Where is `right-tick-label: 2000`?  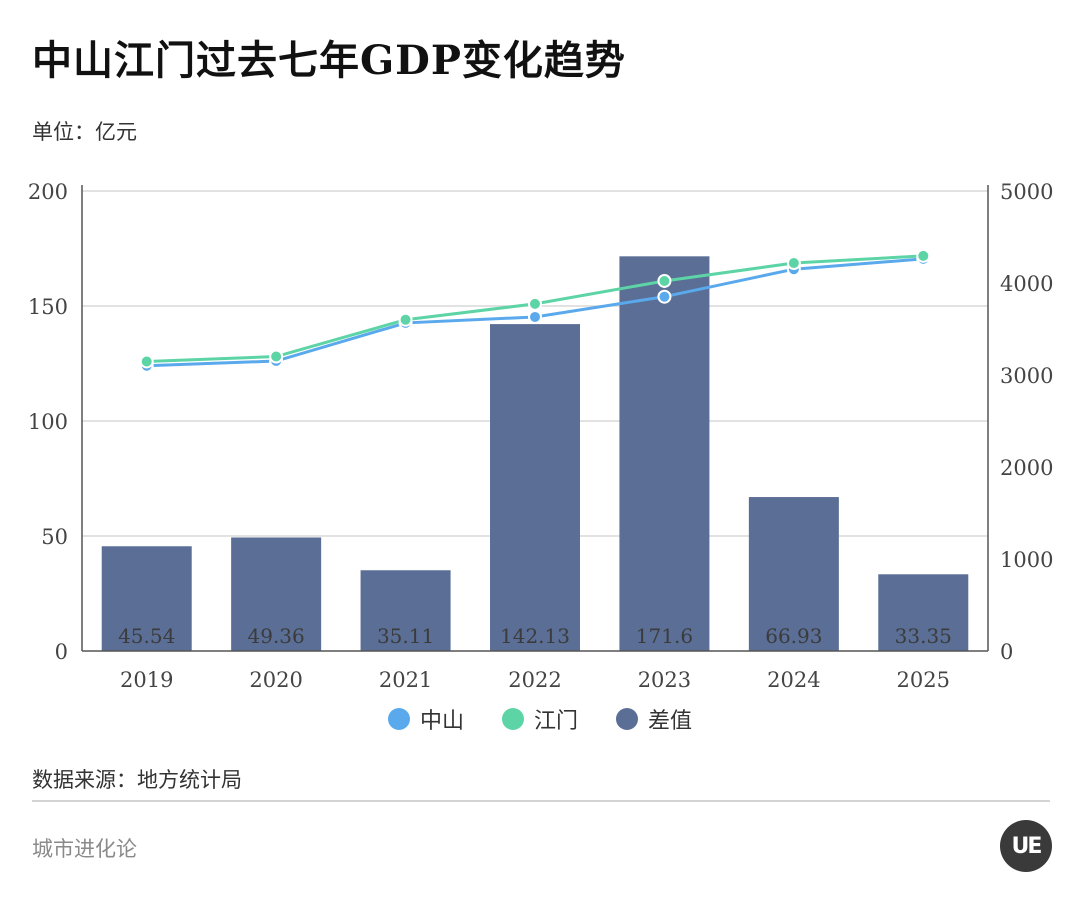
right-tick-label: 2000 is located at coordinates (1026, 468).